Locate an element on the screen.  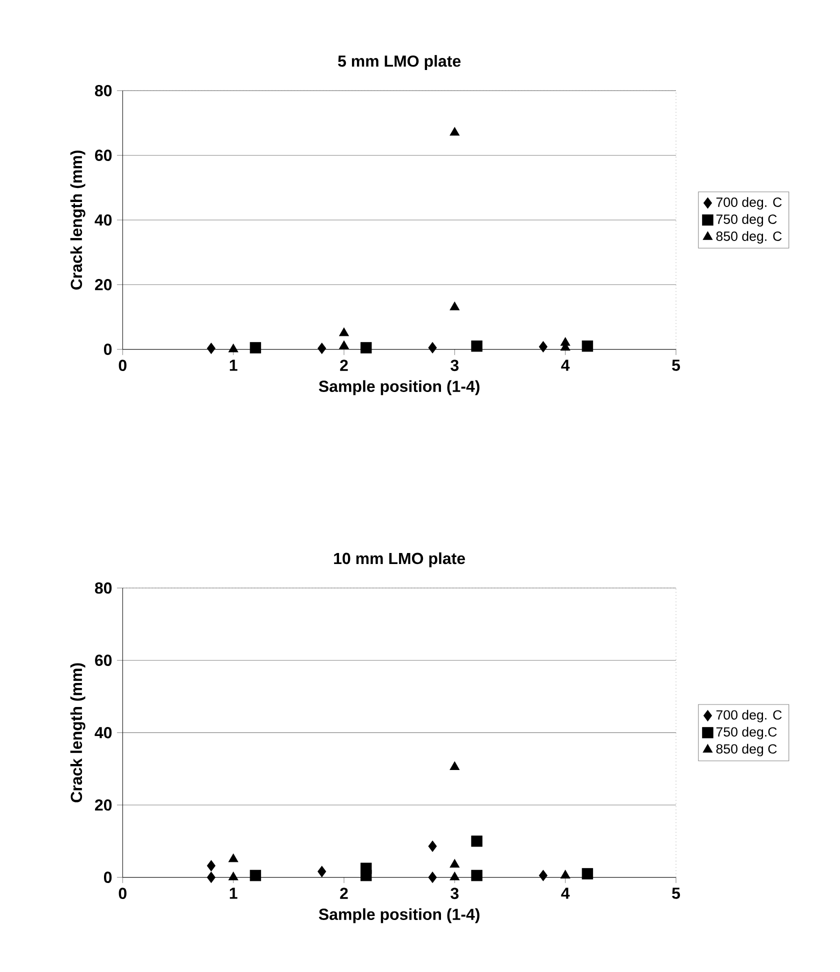
legend-label: 750 deg C is located at coordinates (746, 220).